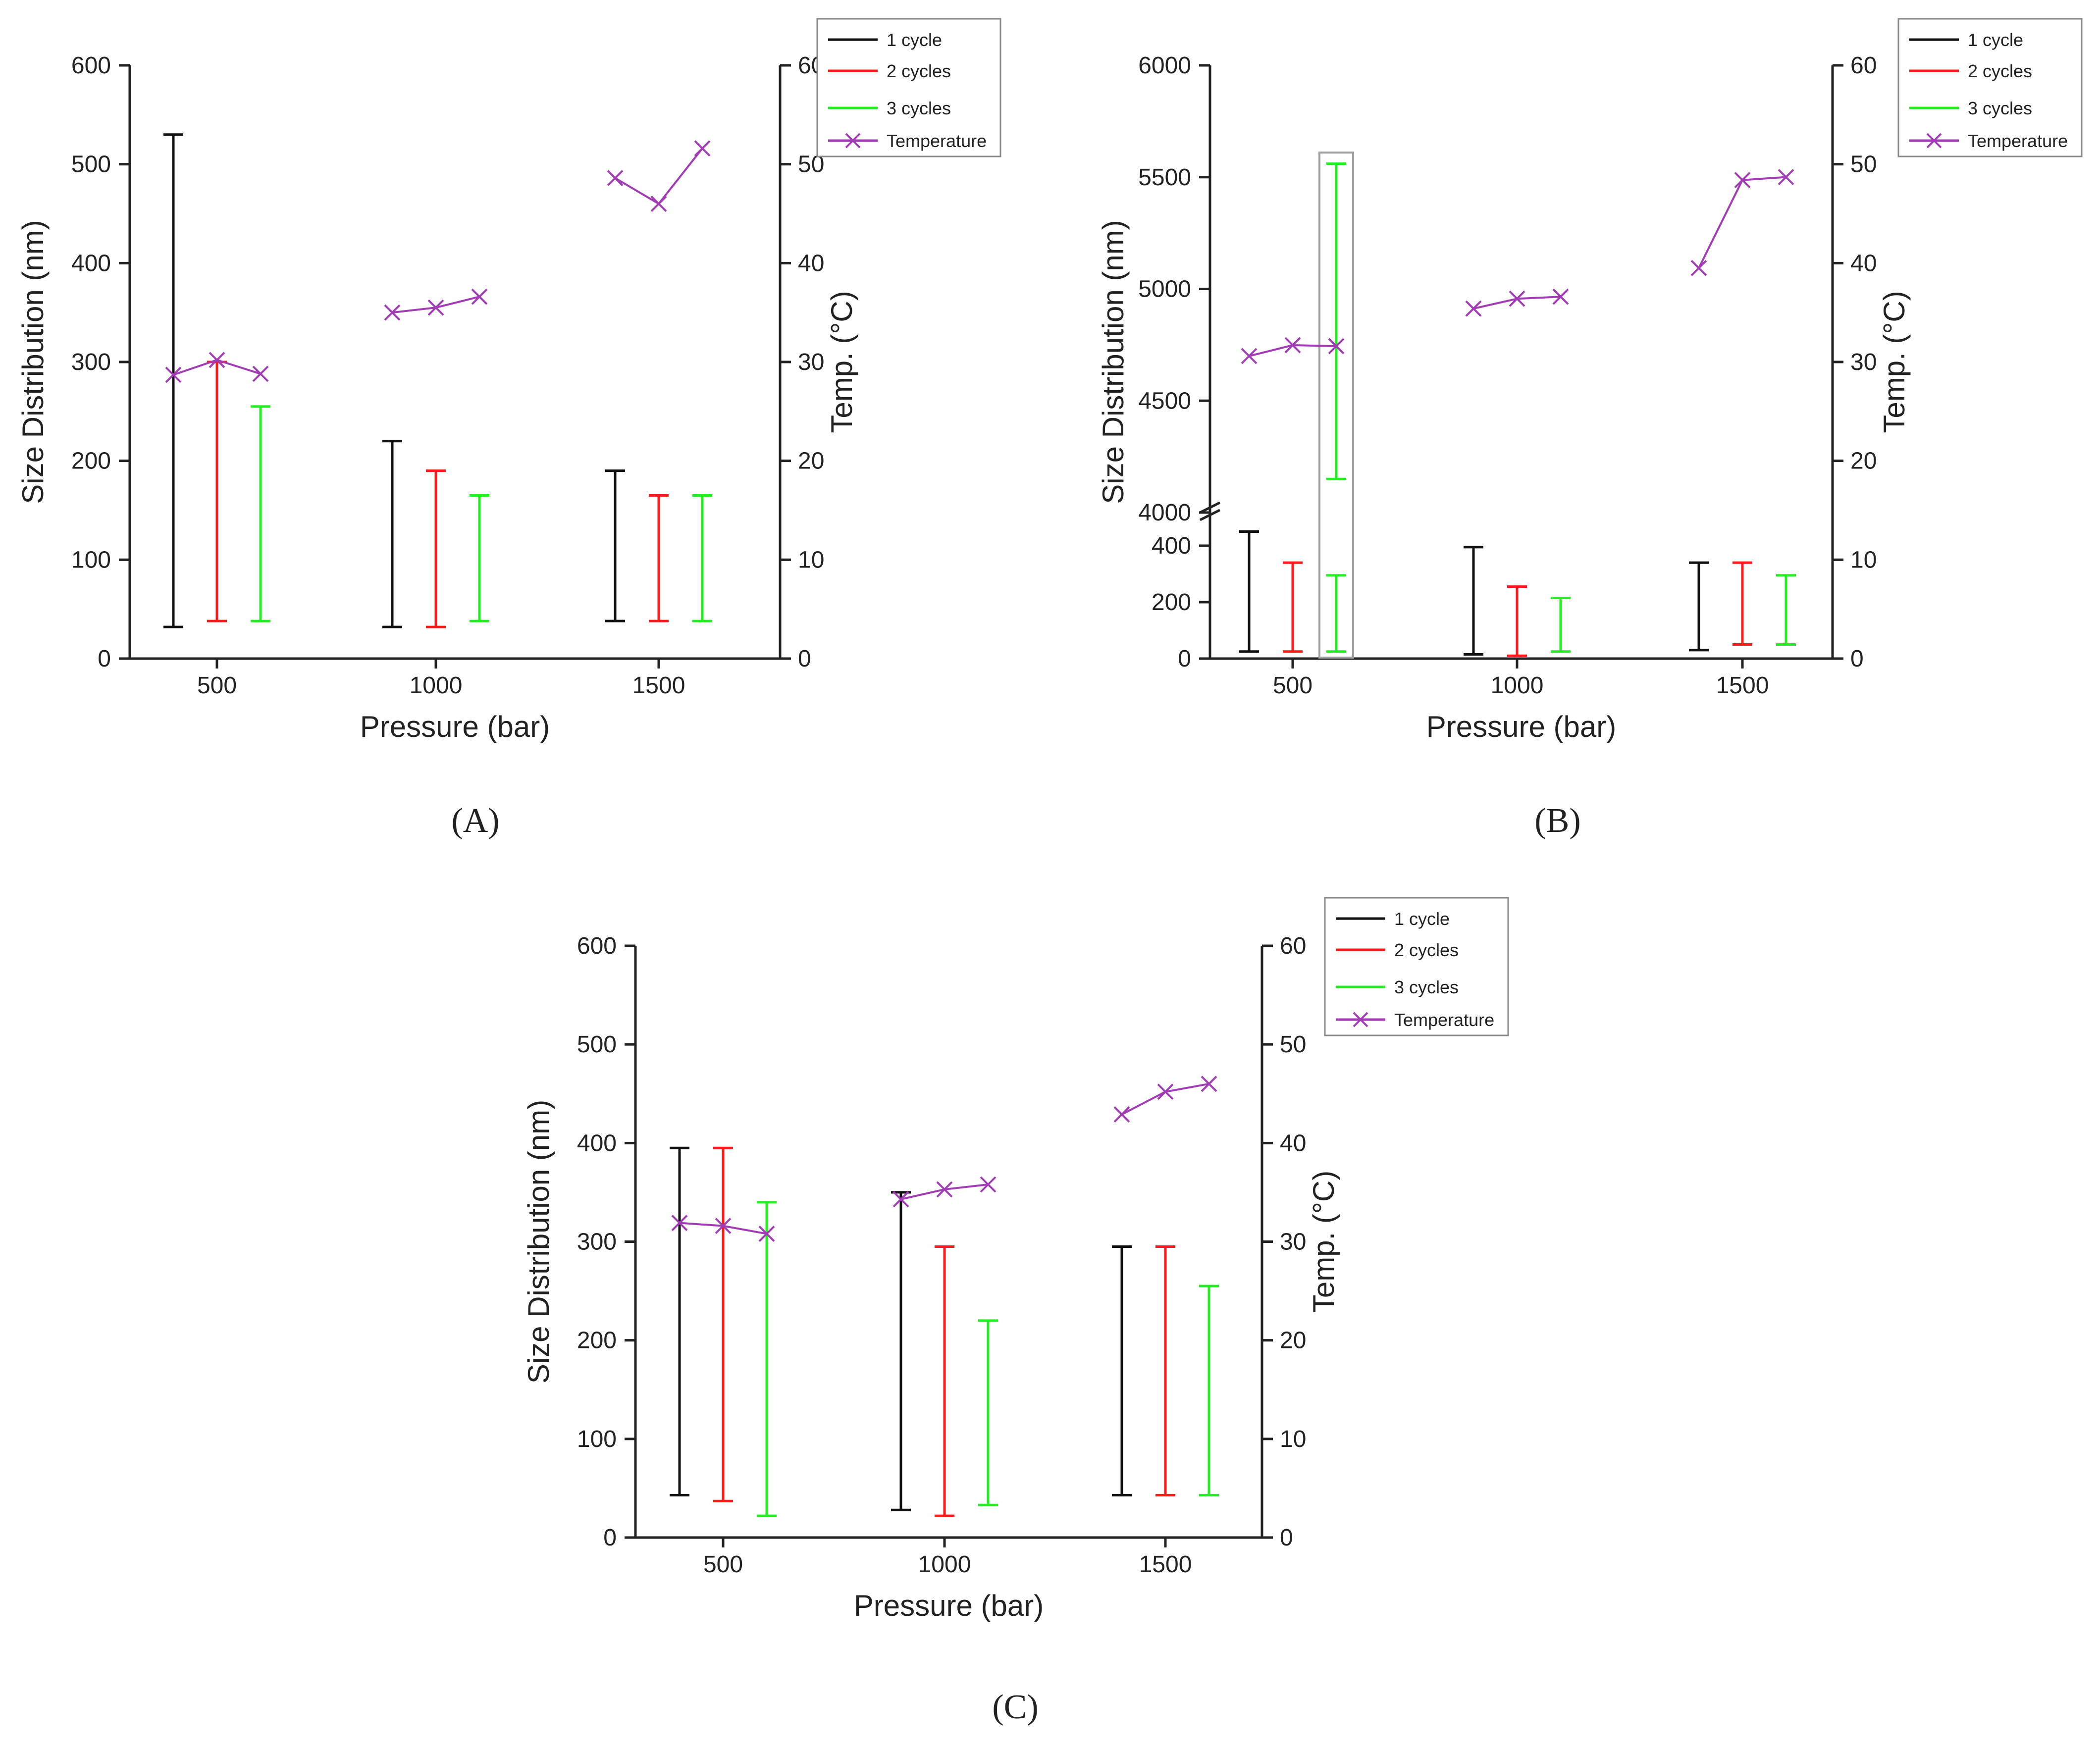 This screenshot has height=1748, width=2100. I want to click on y-tick-label: 400, so click(1171, 546).